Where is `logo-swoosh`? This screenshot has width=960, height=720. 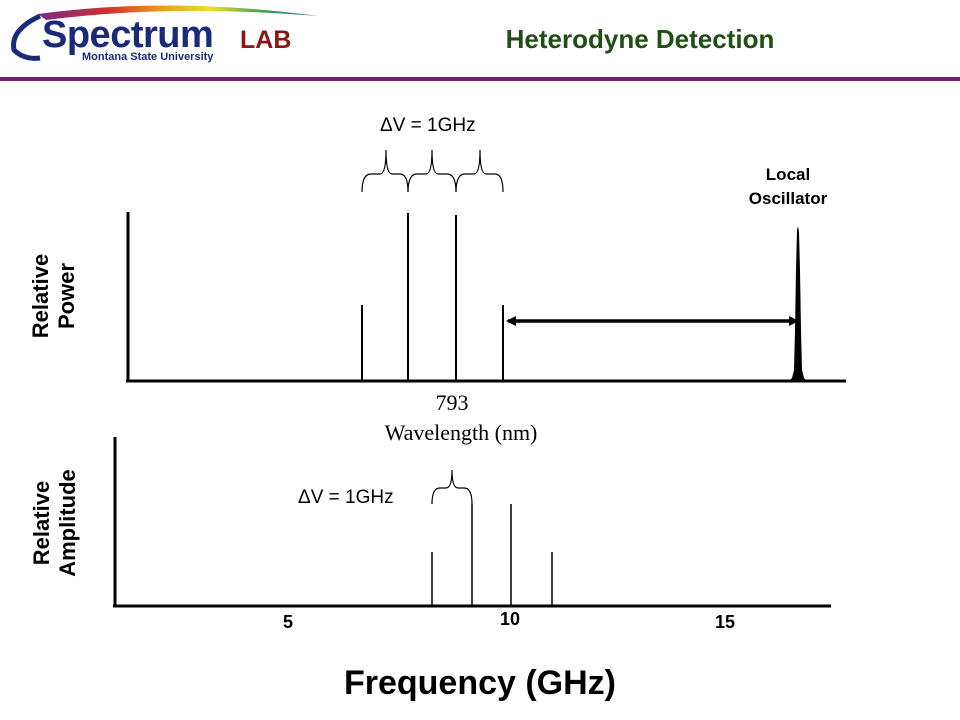
logo-swoosh is located at coordinates (164, 33).